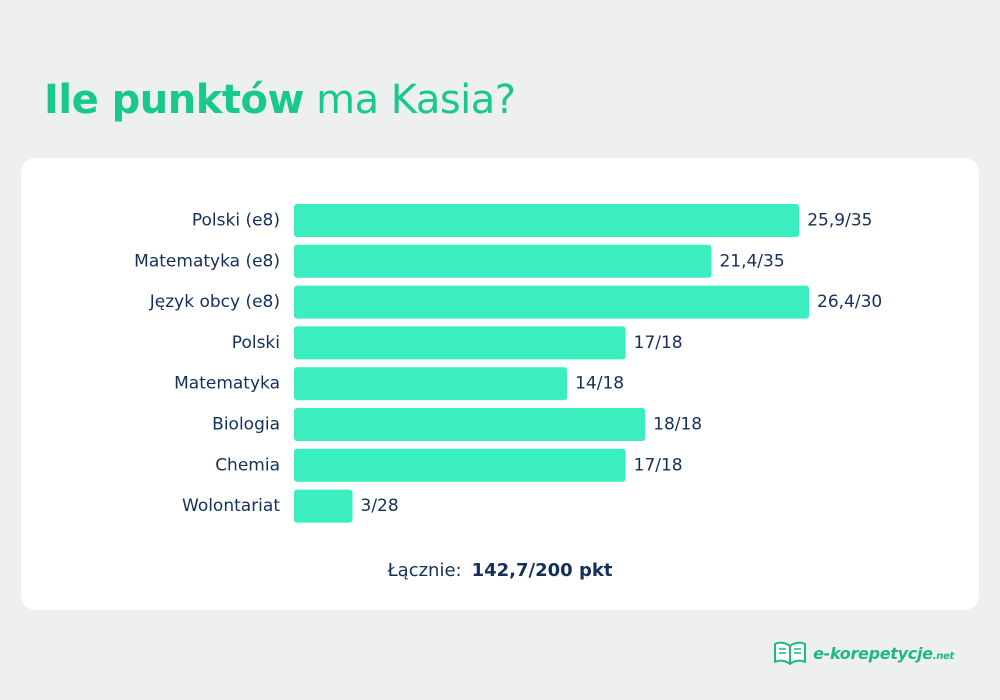  I want to click on total-summary: Łącznie: 142,7/200 pkt, so click(500, 570).